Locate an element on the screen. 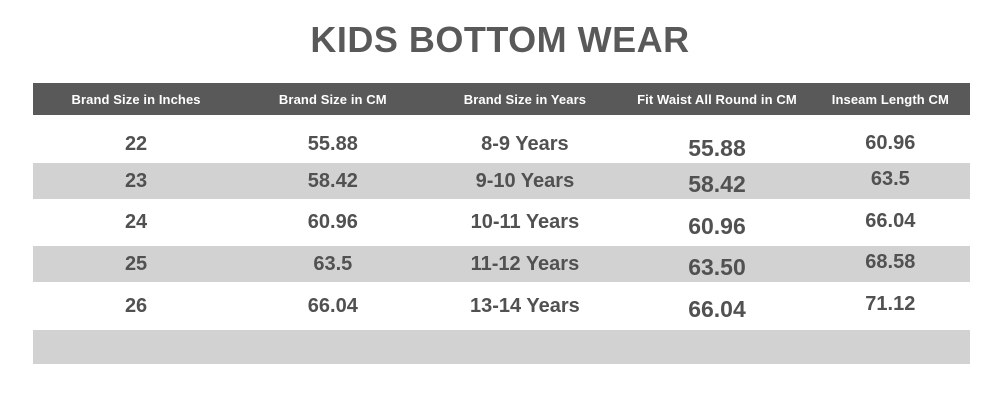  cell-inseam-length: 60.96 is located at coordinates (890, 142).